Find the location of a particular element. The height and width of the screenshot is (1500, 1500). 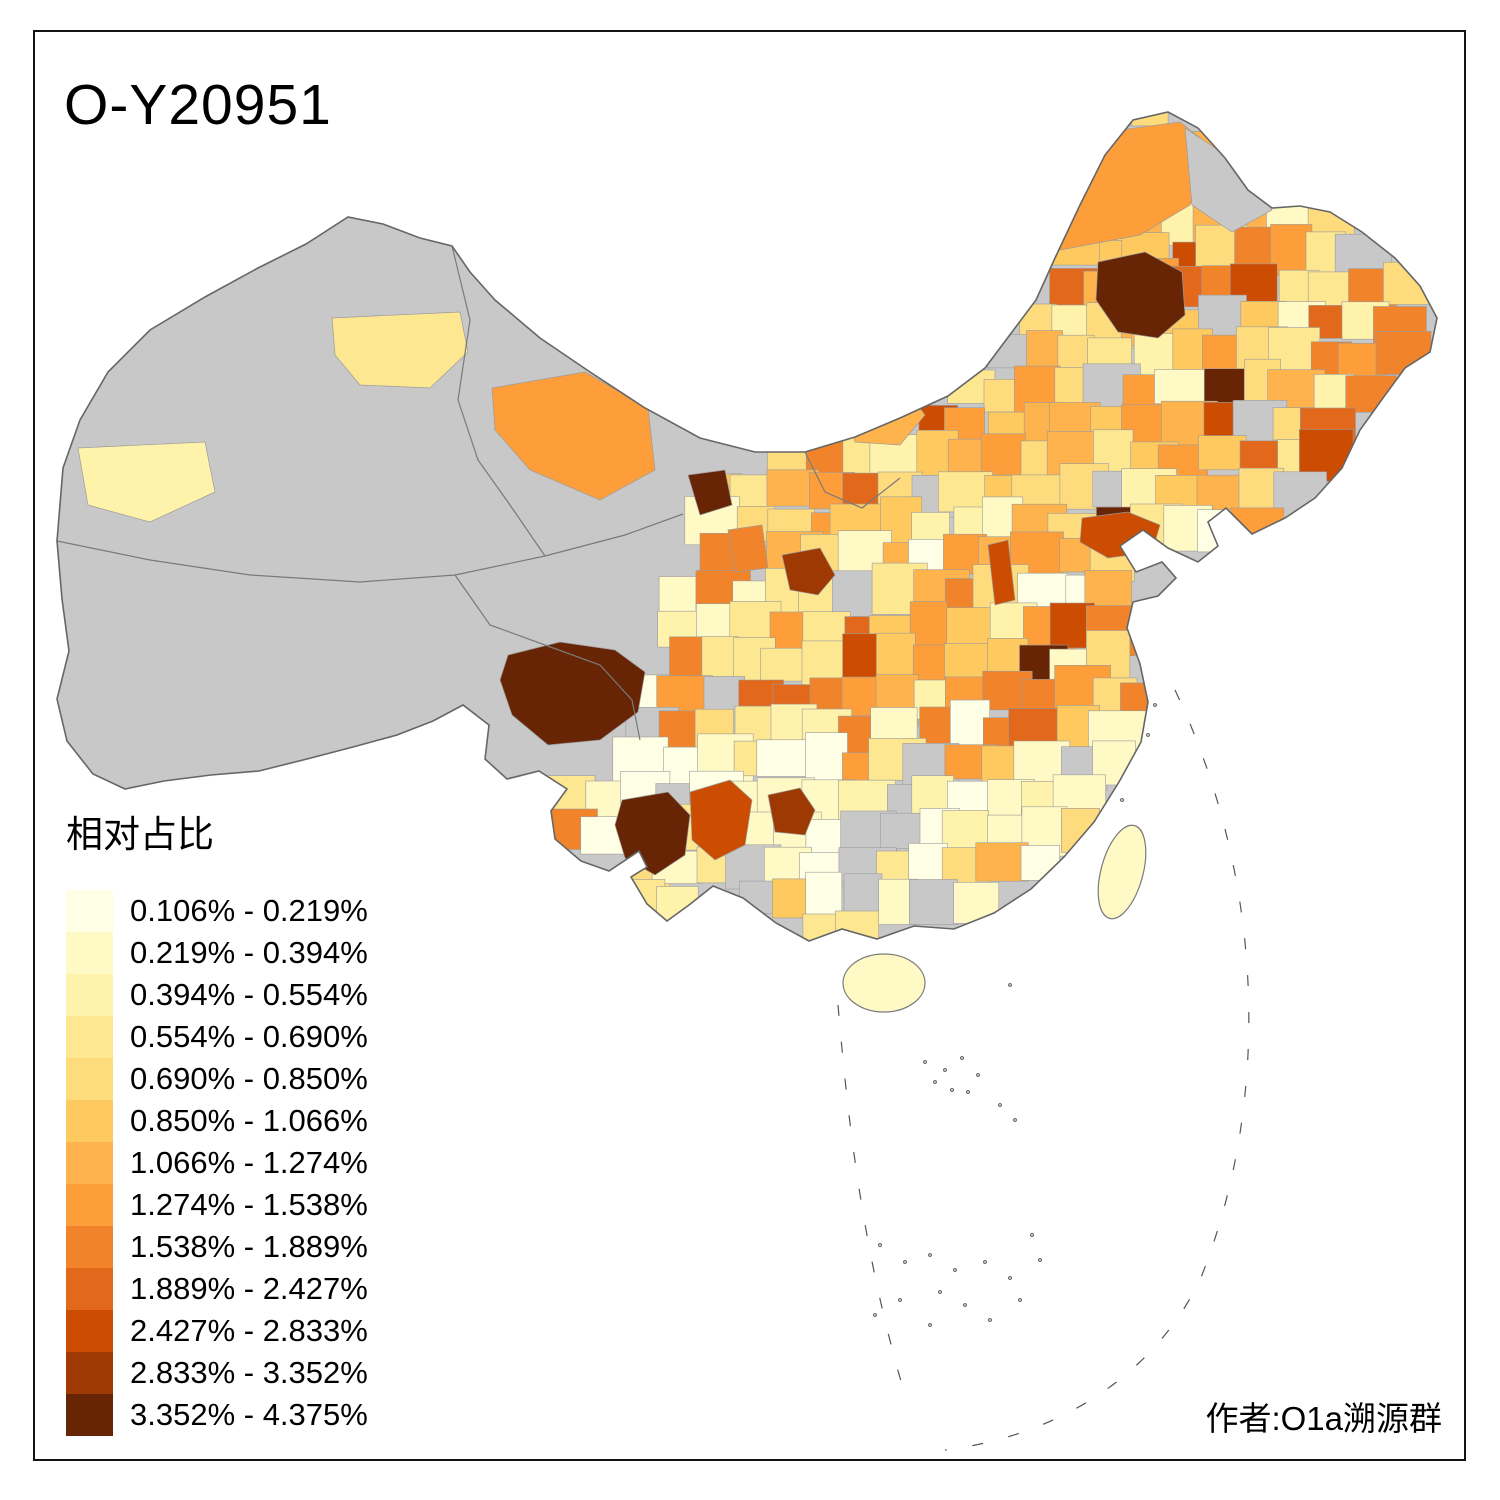

legend-item-label: 0.554% - 0.690% is located at coordinates (249, 1036).